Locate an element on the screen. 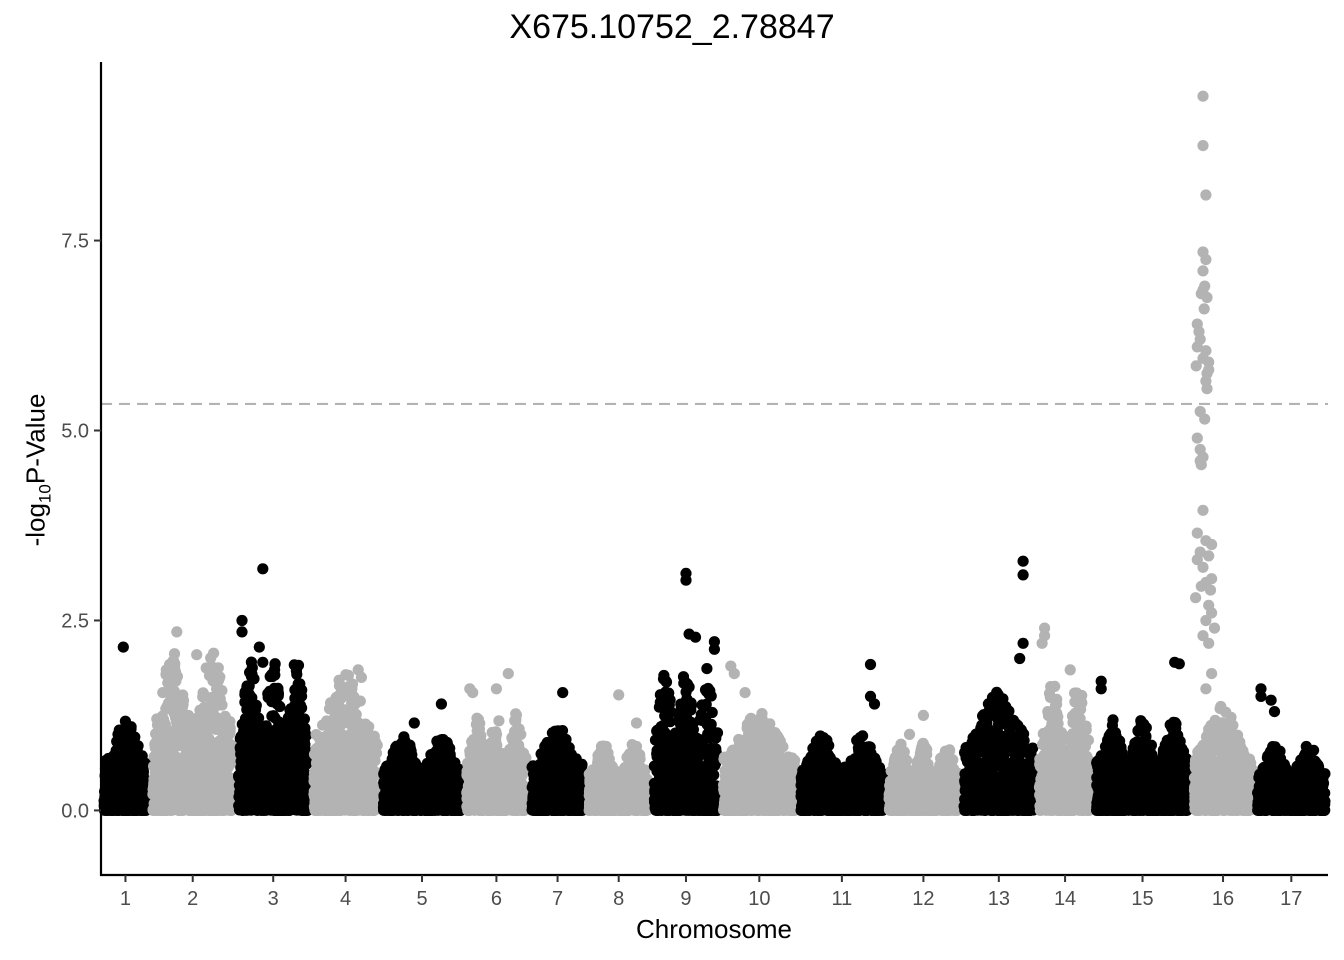 The width and height of the screenshot is (1344, 960). chromosome-4-points is located at coordinates (345, 740).